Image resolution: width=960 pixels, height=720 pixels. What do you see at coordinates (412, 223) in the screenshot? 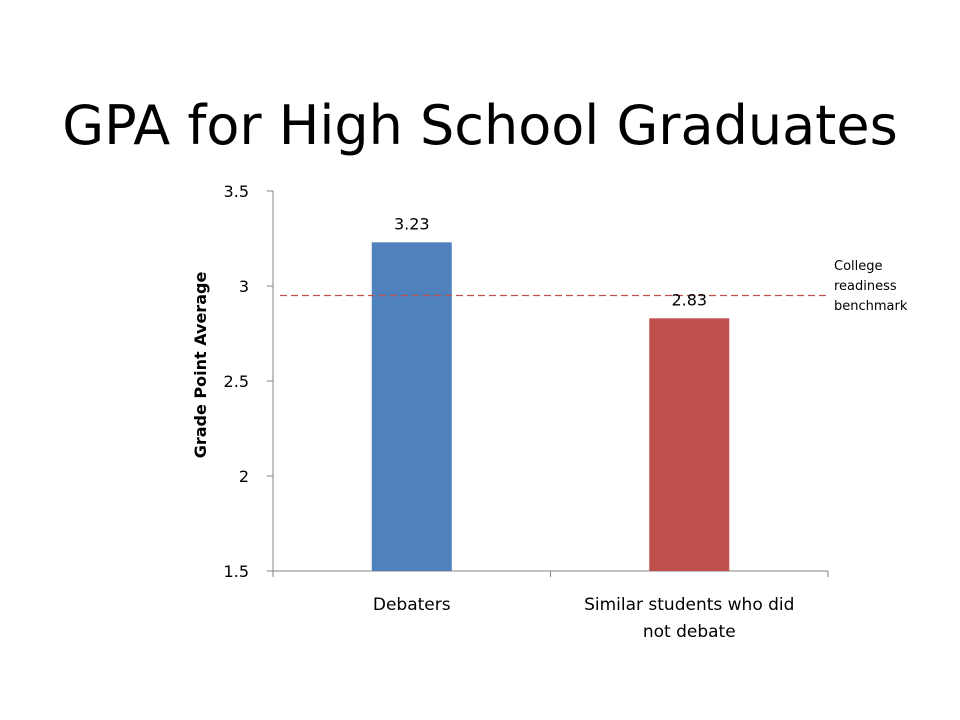
I see `data-label: 3.23` at bounding box center [412, 223].